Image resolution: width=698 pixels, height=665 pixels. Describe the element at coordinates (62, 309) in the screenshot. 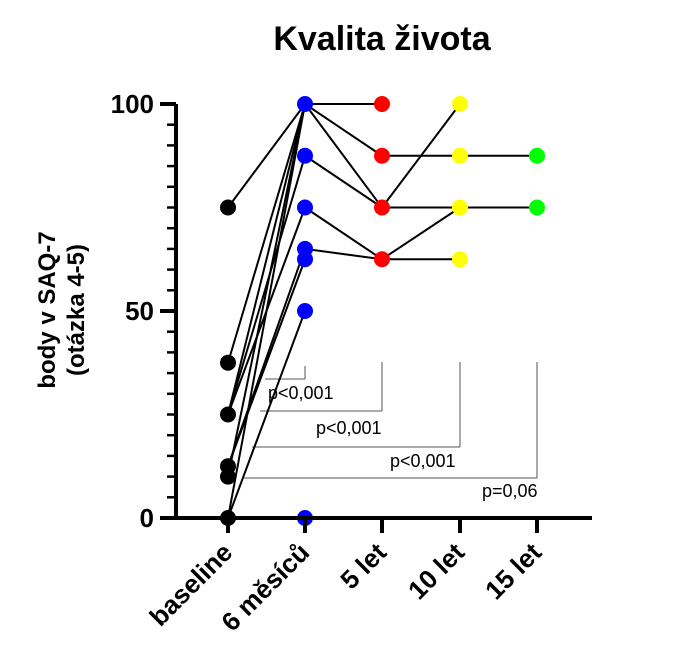

I see `y-axis-label: body v SAQ-7 (otázka 4-5)` at that location.